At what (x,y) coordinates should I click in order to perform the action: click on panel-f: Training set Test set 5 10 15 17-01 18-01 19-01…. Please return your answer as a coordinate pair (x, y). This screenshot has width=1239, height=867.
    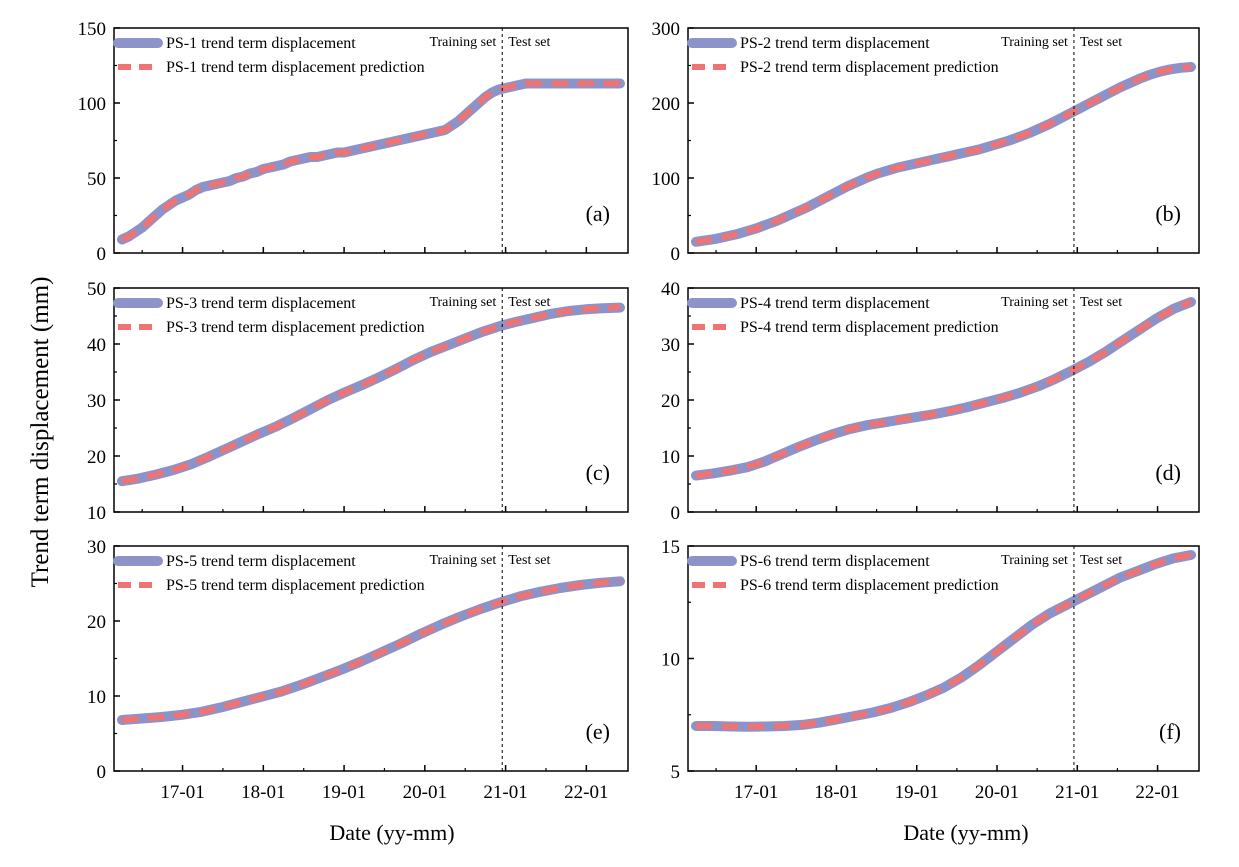
    Looking at the image, I should click on (930, 670).